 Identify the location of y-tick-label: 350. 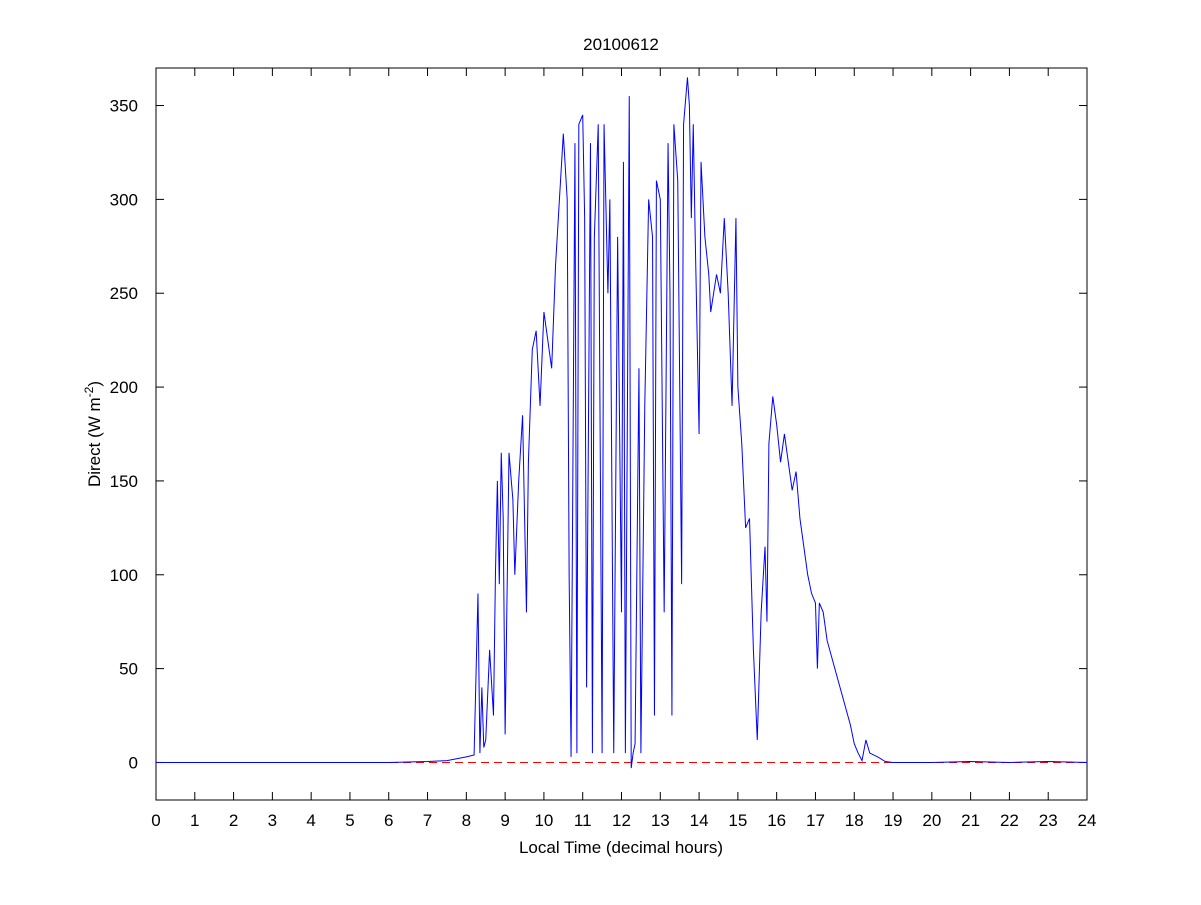
(124, 106).